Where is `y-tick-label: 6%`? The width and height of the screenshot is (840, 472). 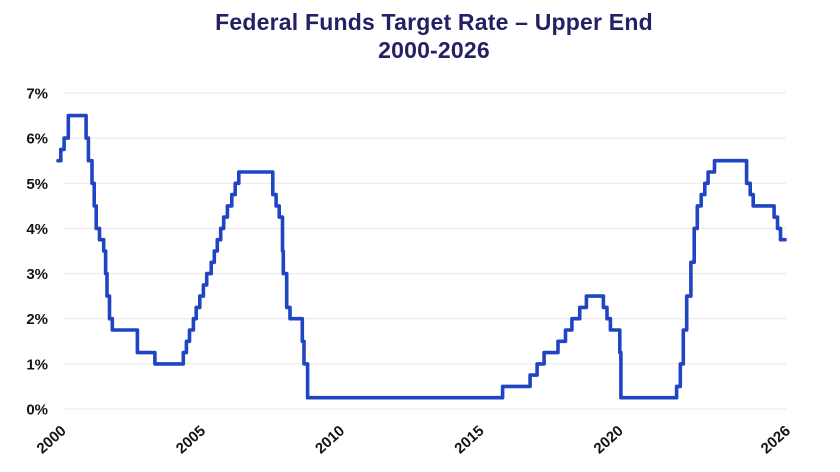 y-tick-label: 6% is located at coordinates (37, 139).